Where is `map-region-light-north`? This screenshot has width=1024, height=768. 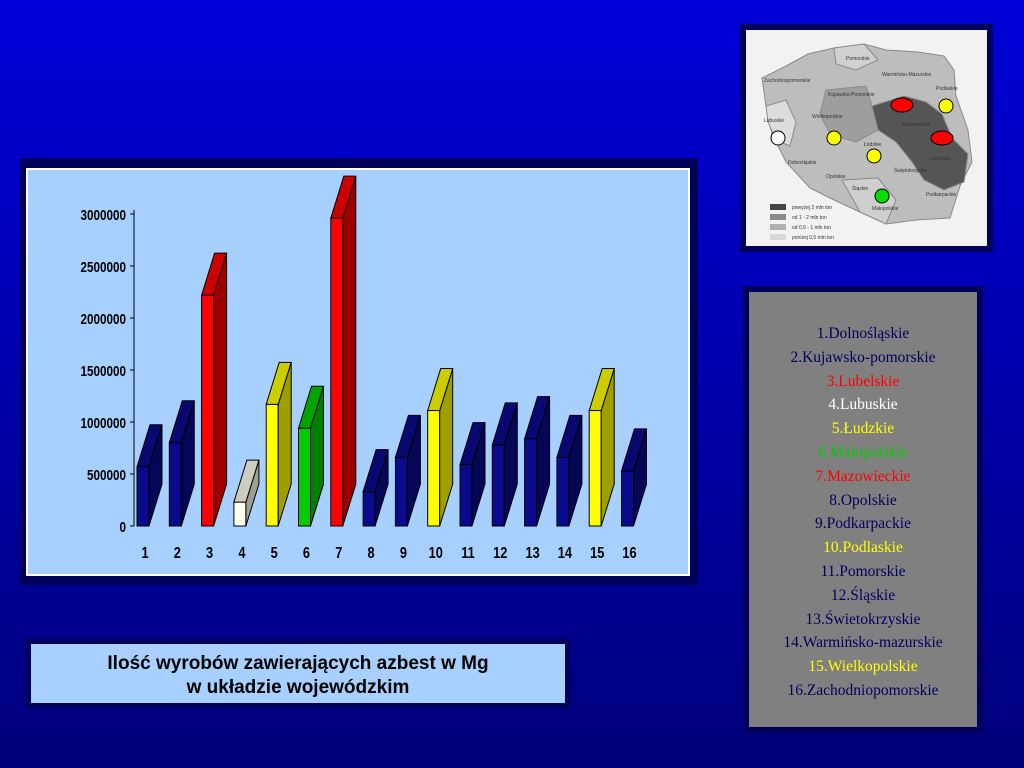 map-region-light-north is located at coordinates (856, 57).